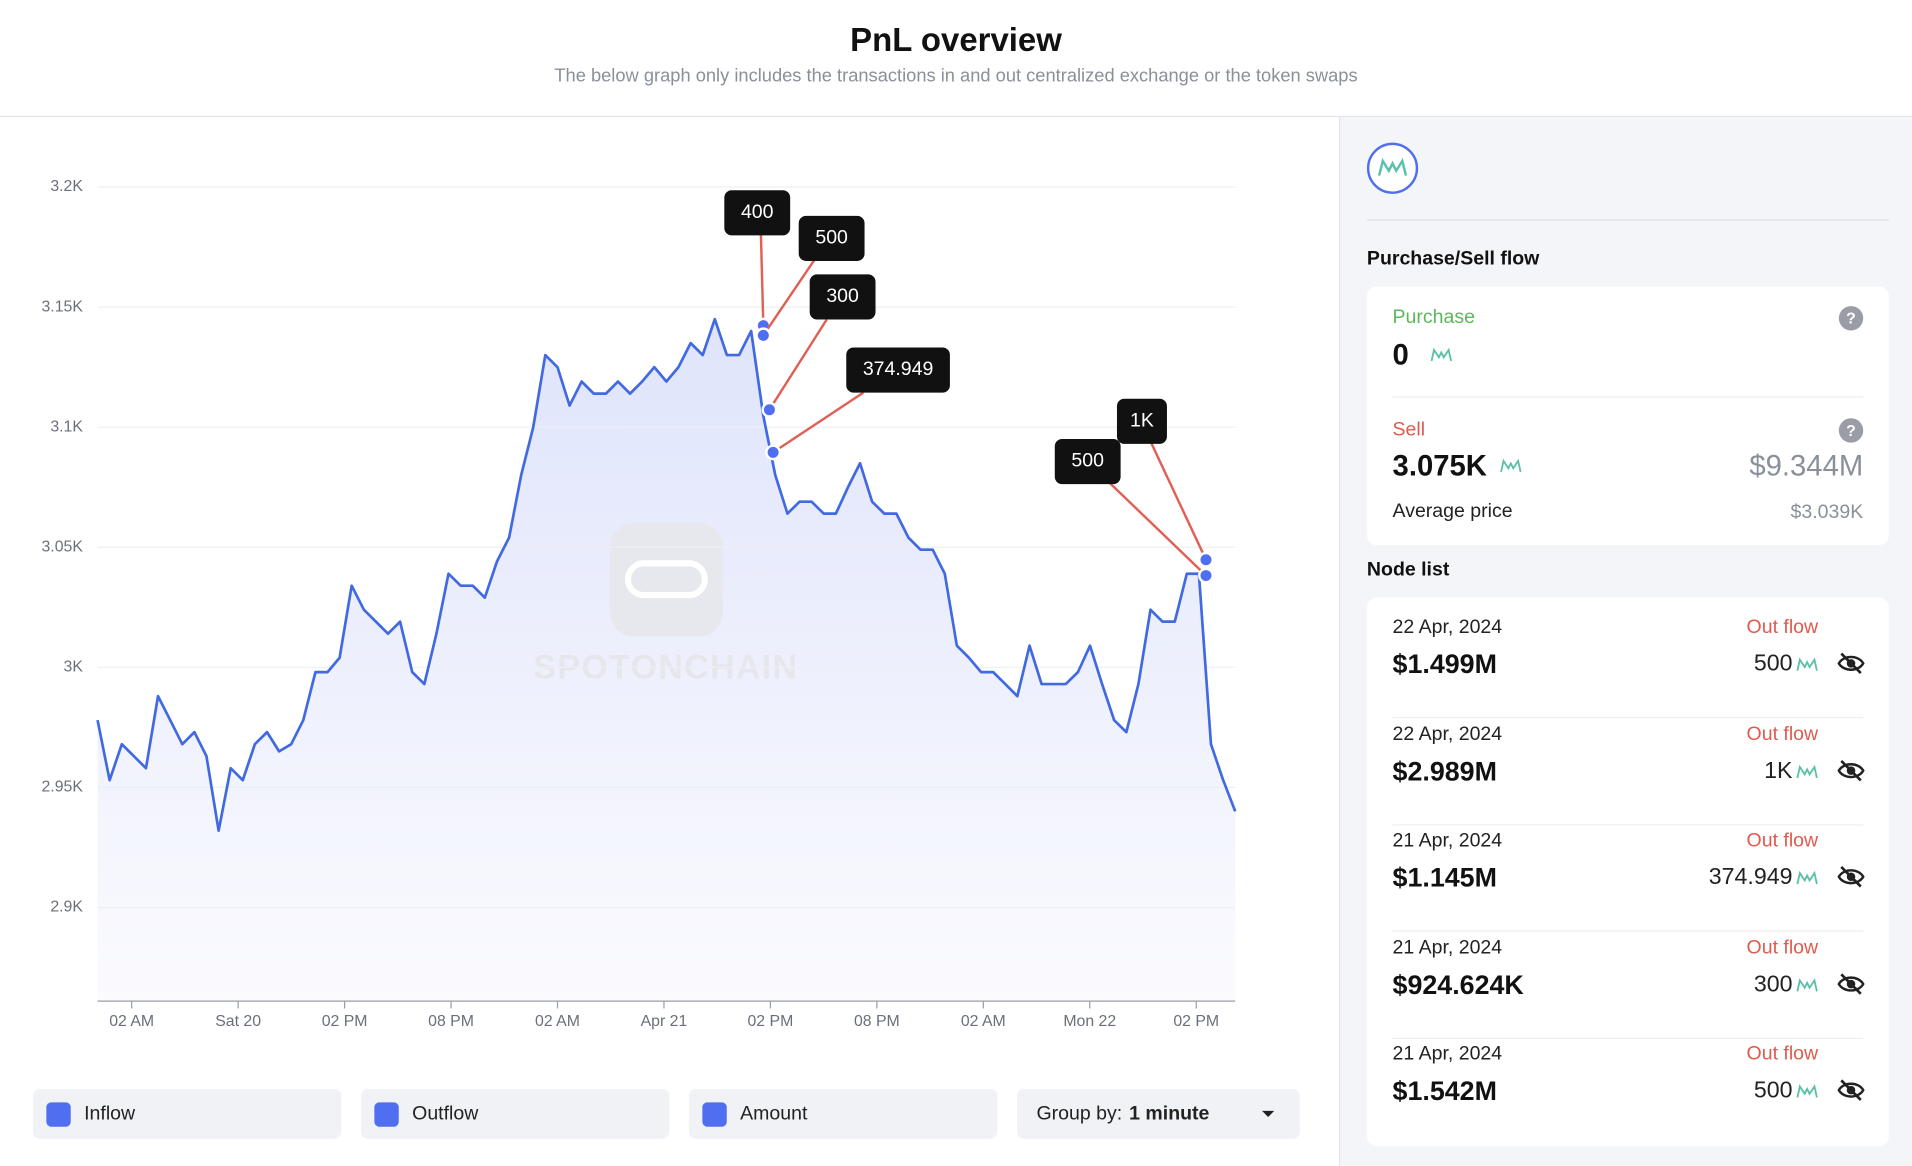 This screenshot has width=1912, height=1166. What do you see at coordinates (774, 1114) in the screenshot?
I see `toggle-label: Amount` at bounding box center [774, 1114].